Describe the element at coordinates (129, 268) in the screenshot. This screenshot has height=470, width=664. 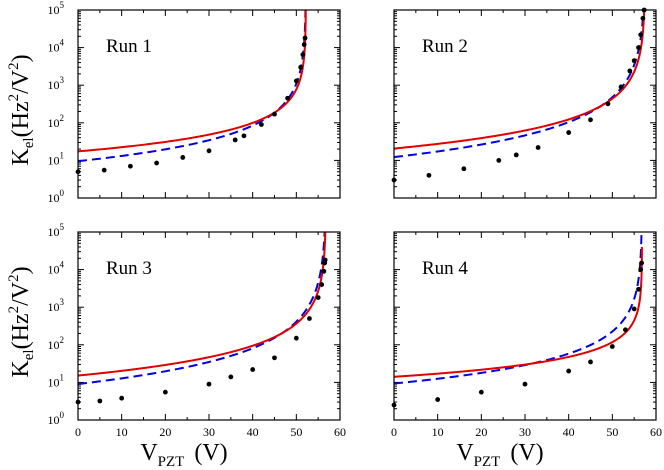
I see `run-label: Run 3` at that location.